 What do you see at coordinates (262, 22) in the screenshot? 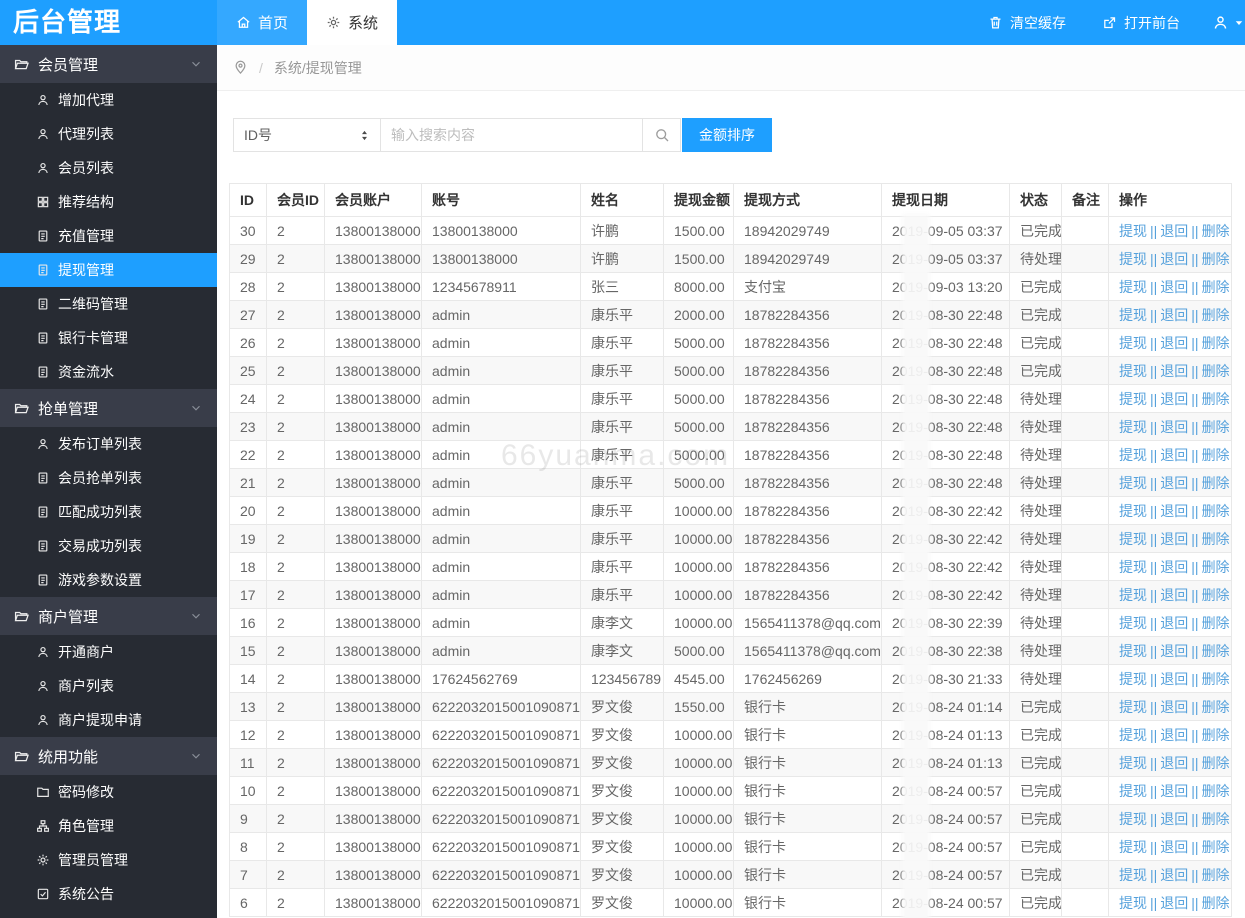
I see `tab-home: 首页` at bounding box center [262, 22].